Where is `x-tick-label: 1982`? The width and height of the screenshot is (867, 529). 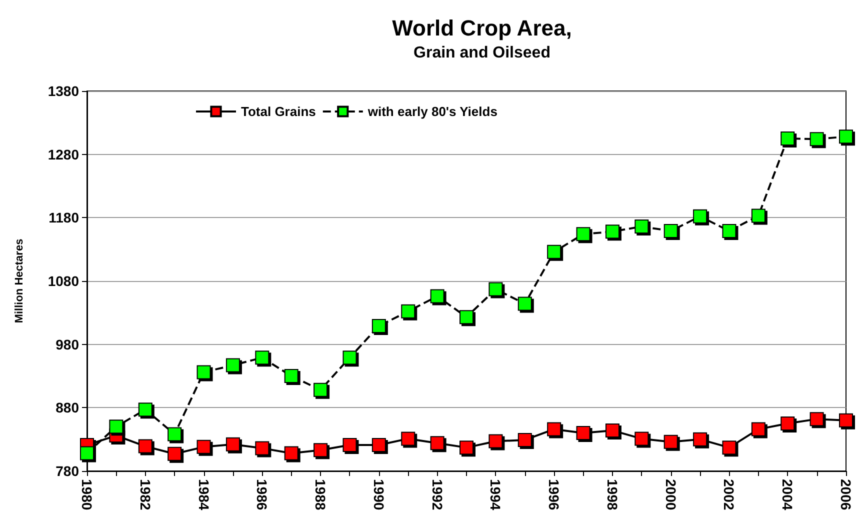
x-tick-label: 1982 is located at coordinates (145, 494).